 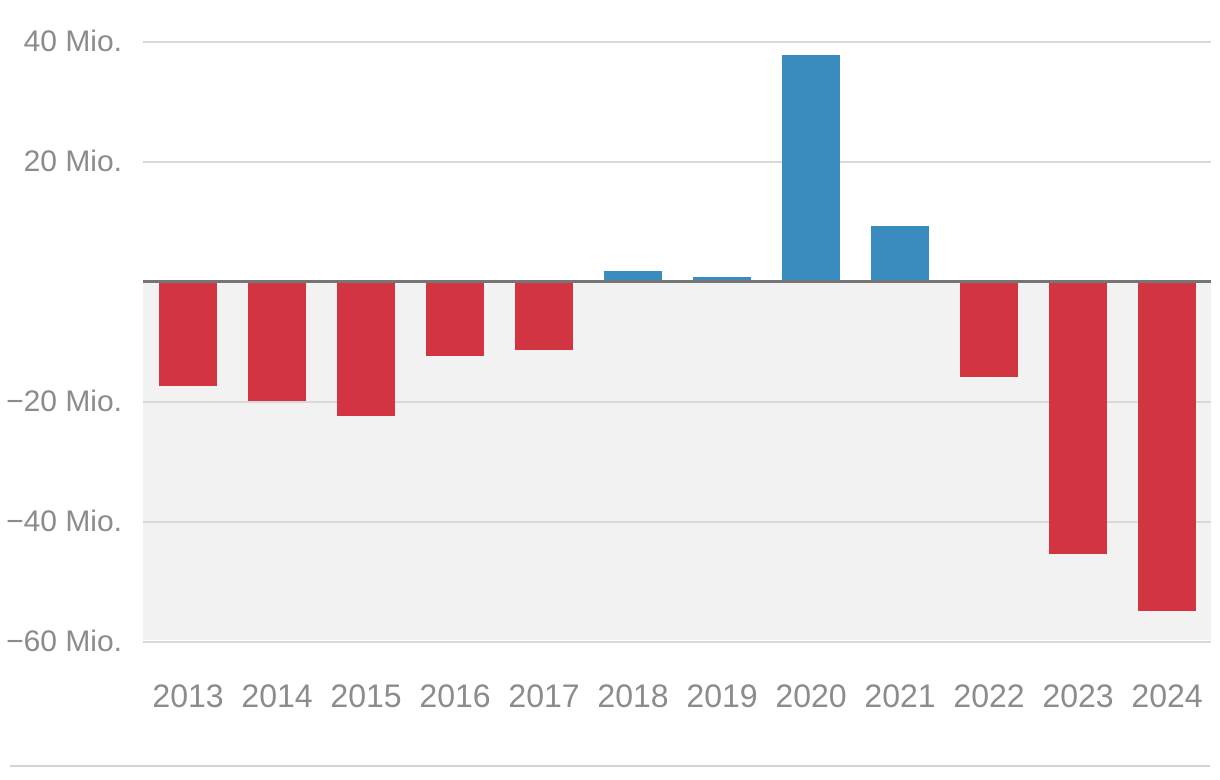 I want to click on bottom-divider-line, so click(x=610, y=766).